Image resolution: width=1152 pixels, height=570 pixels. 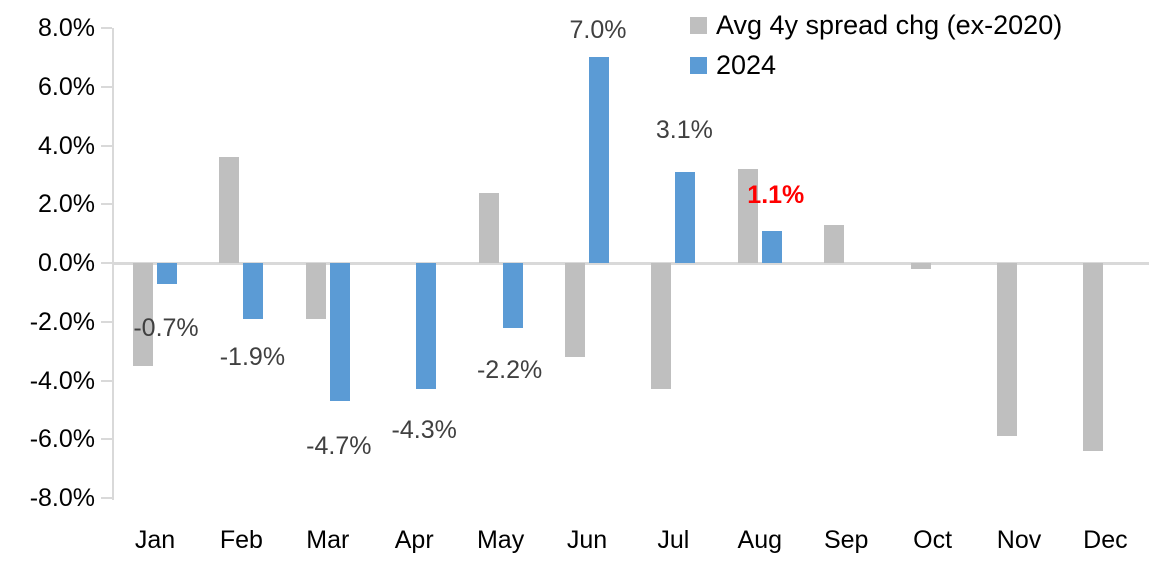 I want to click on x-axis-label-may: May, so click(x=500, y=540).